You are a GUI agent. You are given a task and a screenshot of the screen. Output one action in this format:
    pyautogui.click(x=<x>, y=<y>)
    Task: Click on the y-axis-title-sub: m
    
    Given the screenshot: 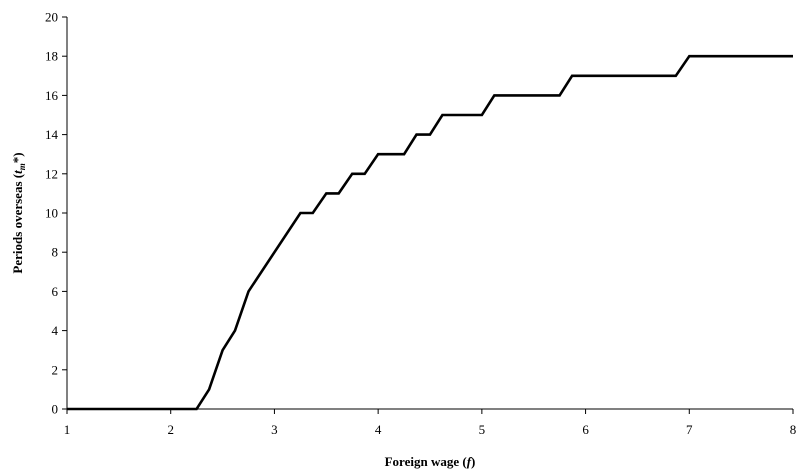 What is the action you would take?
    pyautogui.click(x=22, y=166)
    